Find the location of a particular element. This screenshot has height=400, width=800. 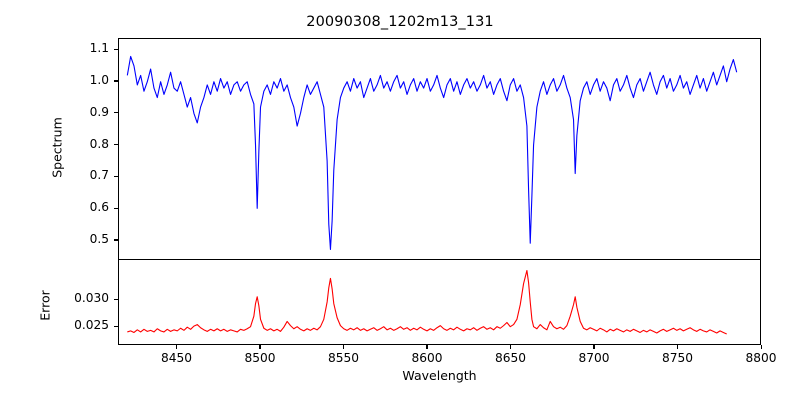

y-tick-label-error: 0.025 is located at coordinates (91, 325).